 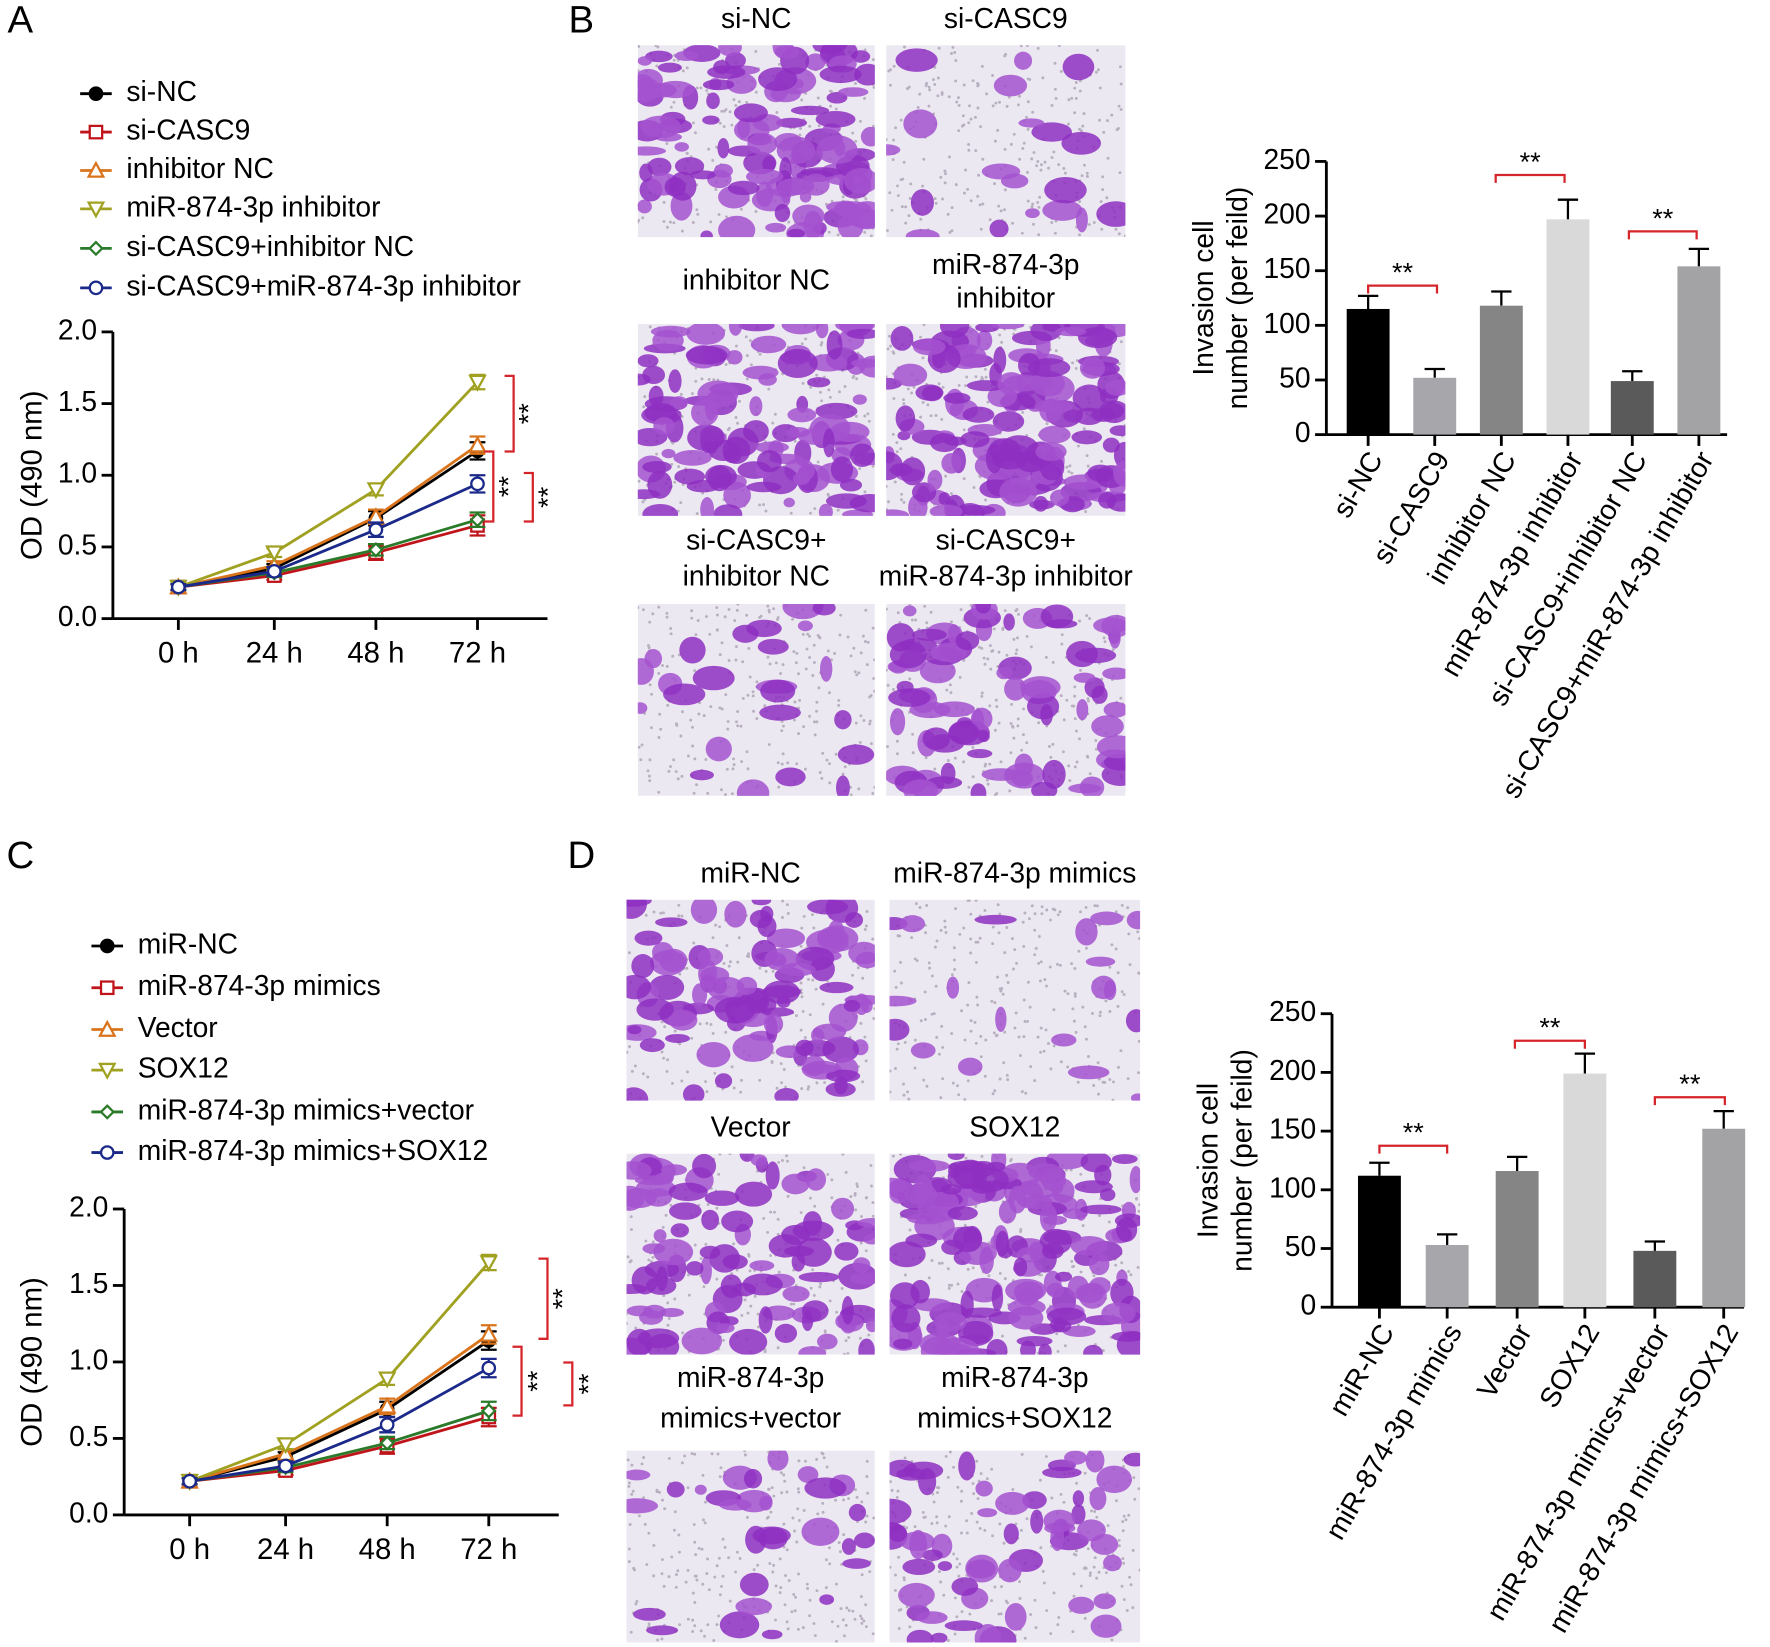 What do you see at coordinates (285, 1466) in the screenshot?
I see `marker` at bounding box center [285, 1466].